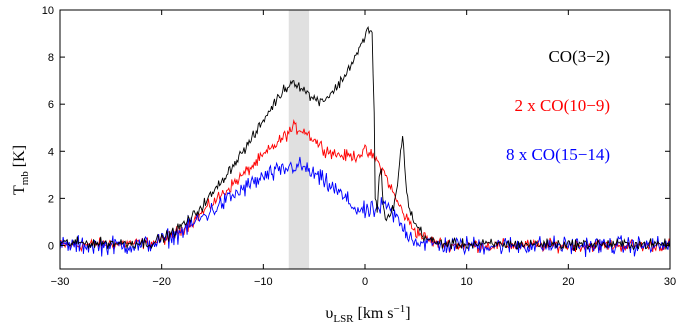 Image resolution: width=677 pixels, height=329 pixels. I want to click on y-axis-unit: [K], so click(19, 158).